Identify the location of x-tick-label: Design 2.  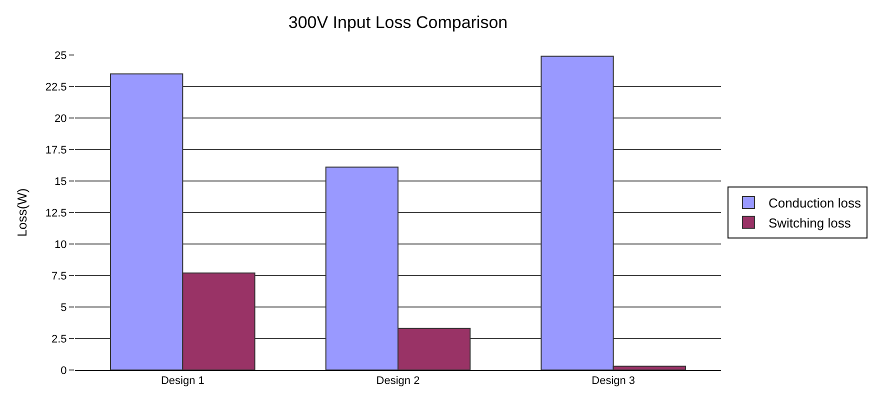
(398, 381).